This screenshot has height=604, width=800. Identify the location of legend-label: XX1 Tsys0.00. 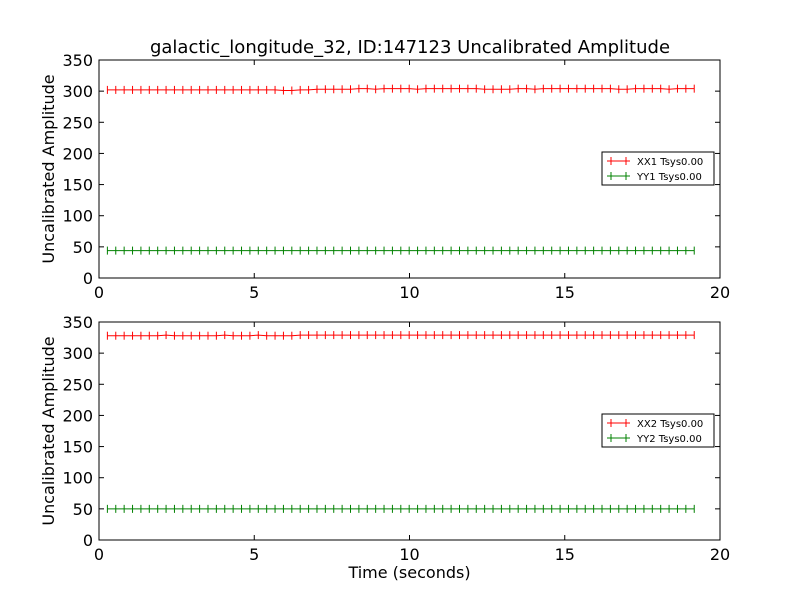
(670, 162).